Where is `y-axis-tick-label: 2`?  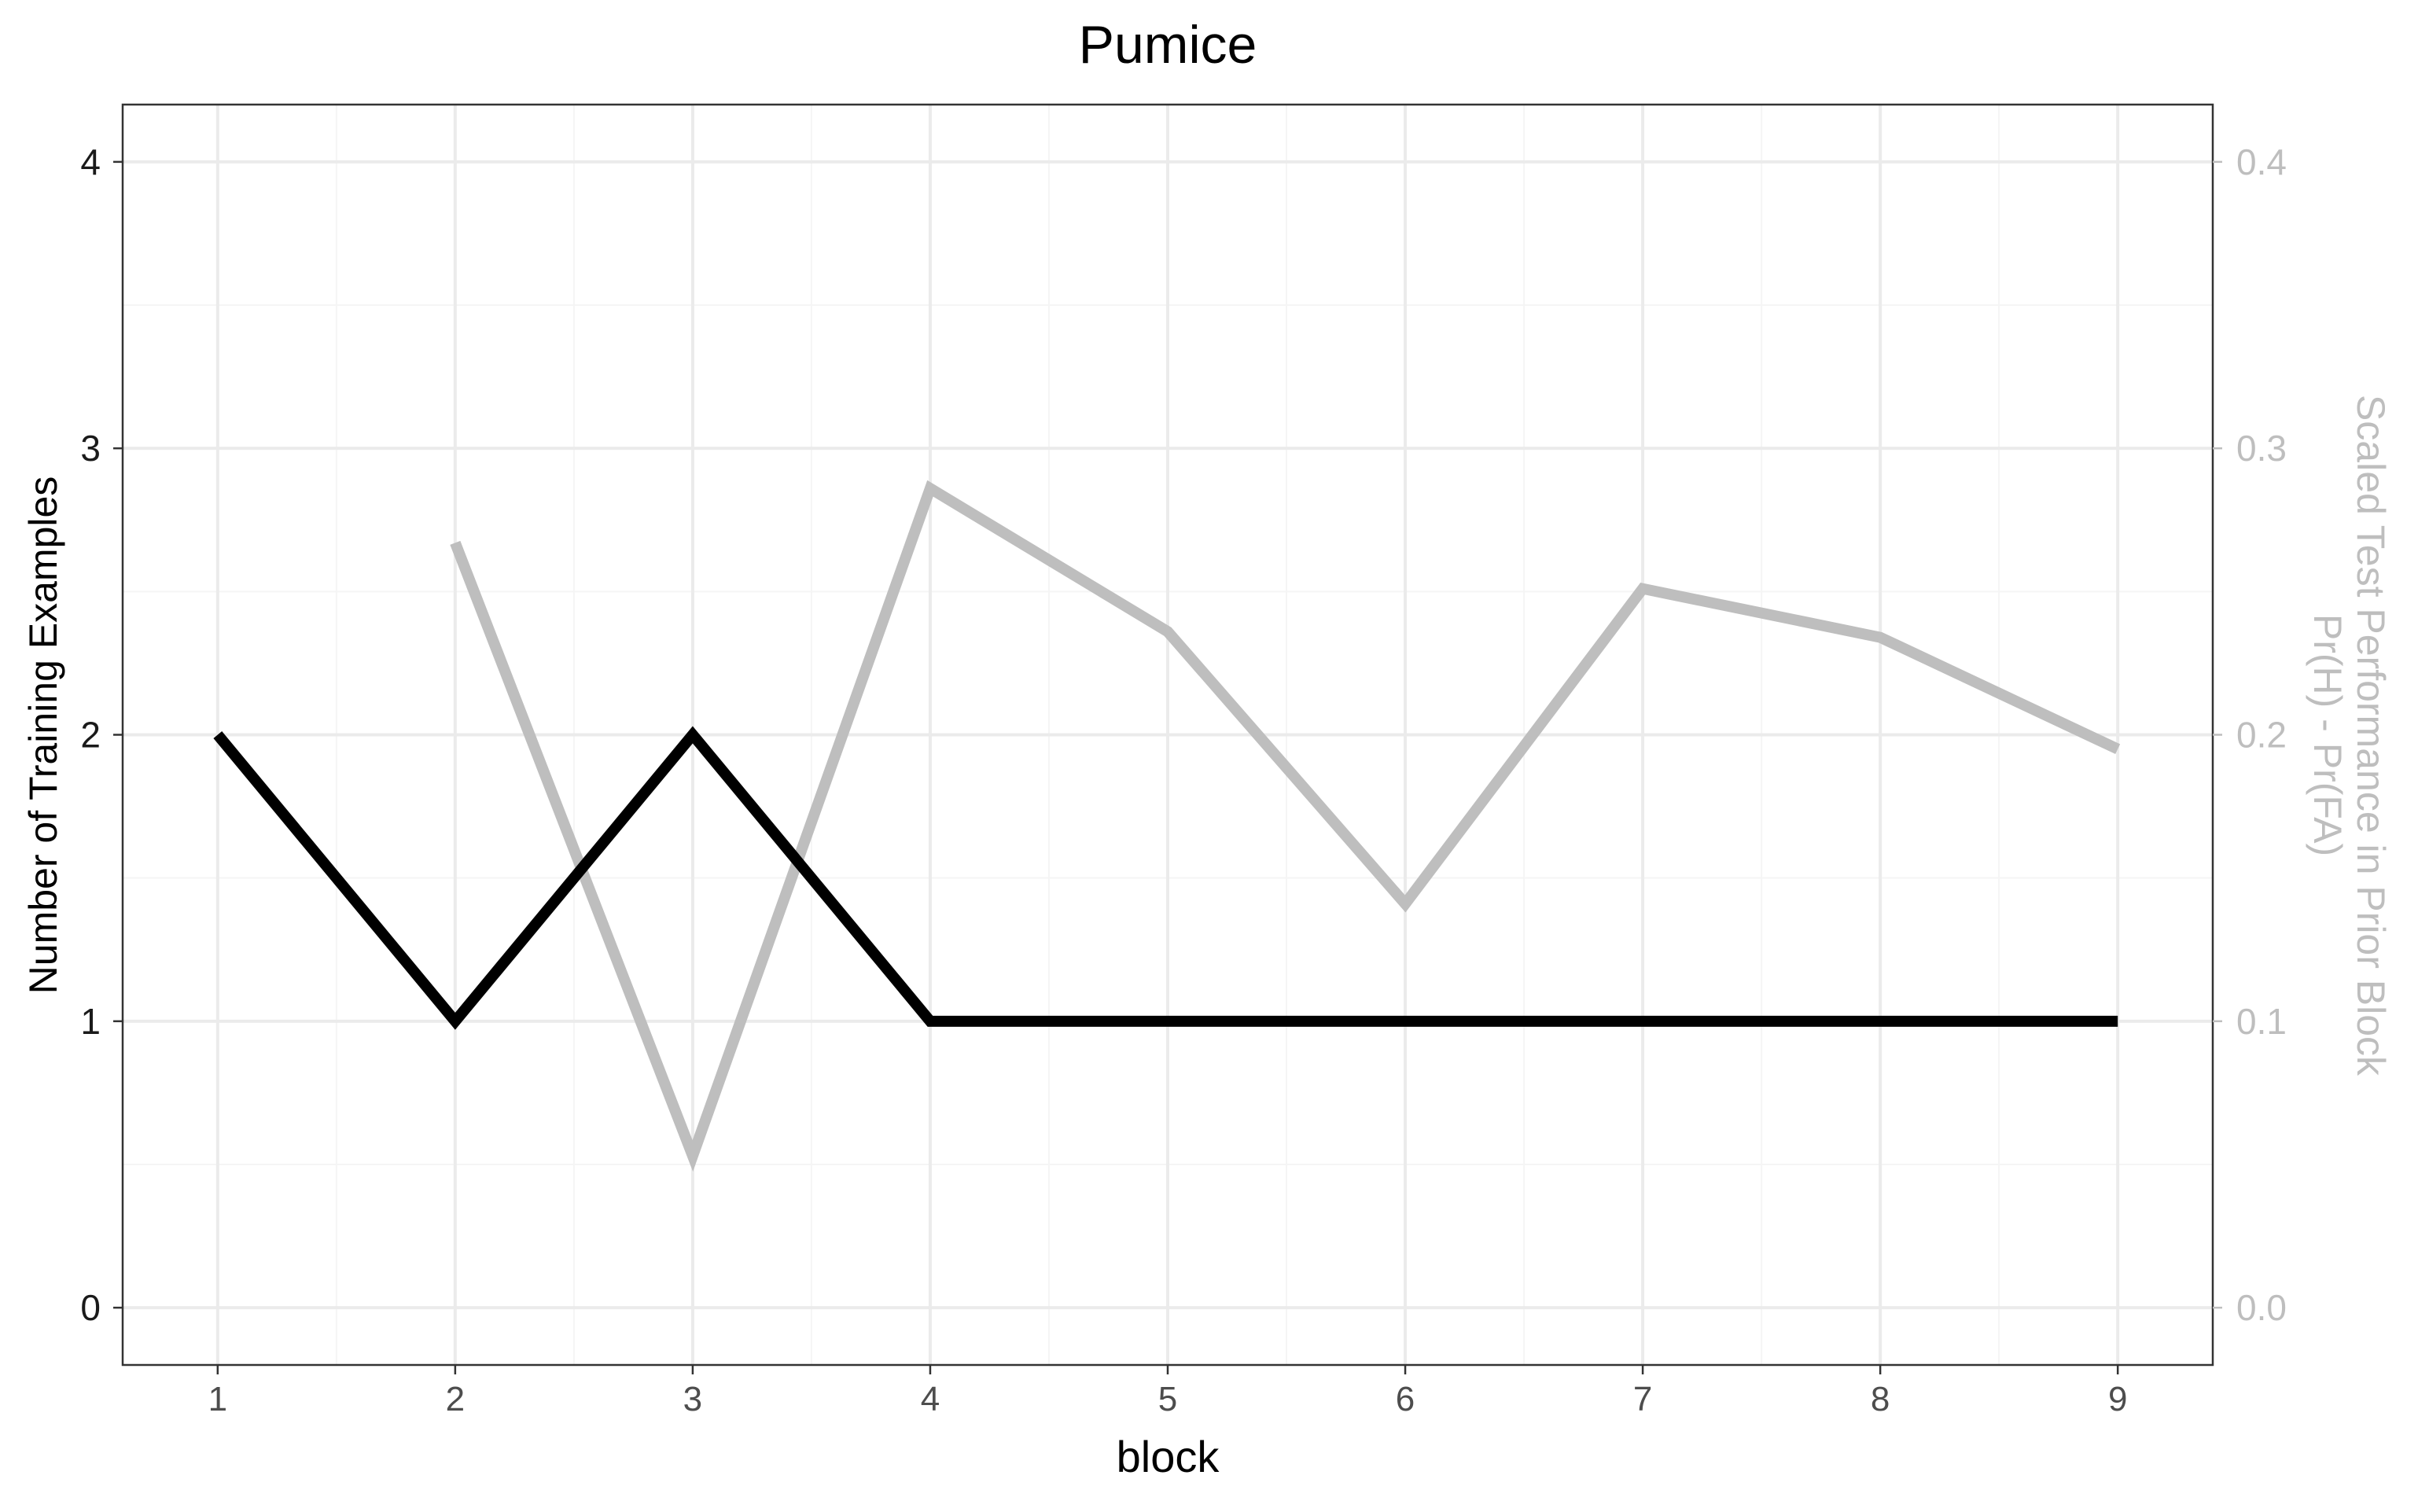 y-axis-tick-label: 2 is located at coordinates (91, 735).